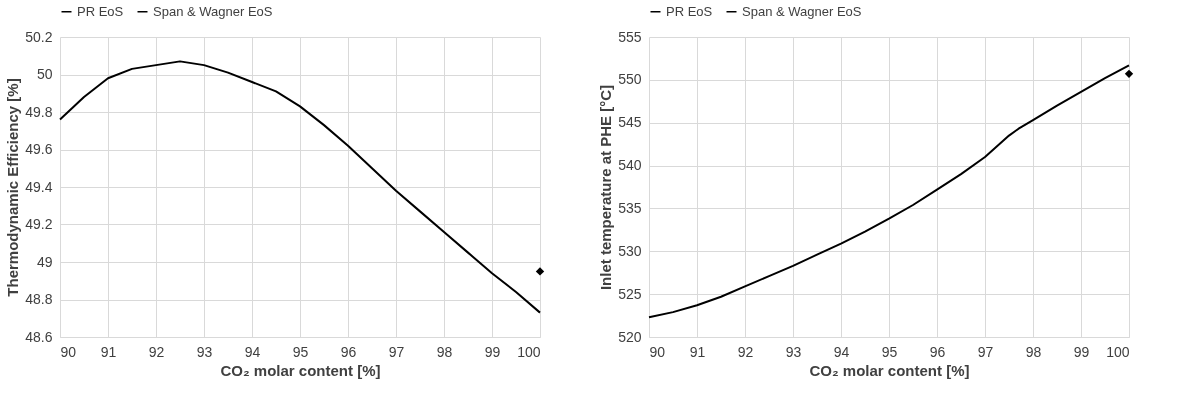  Describe the element at coordinates (630, 250) in the screenshot. I see `y-tick-label: 530` at that location.